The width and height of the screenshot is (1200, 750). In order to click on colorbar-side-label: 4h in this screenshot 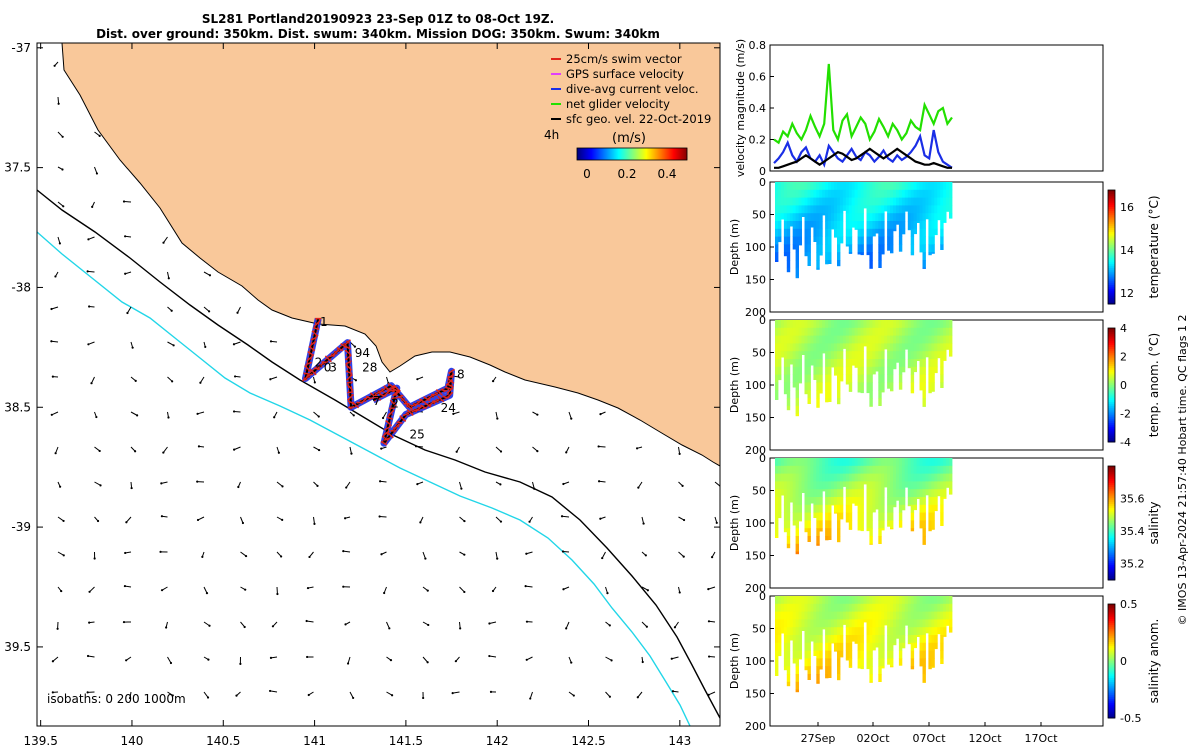, I will do `click(551, 135)`.